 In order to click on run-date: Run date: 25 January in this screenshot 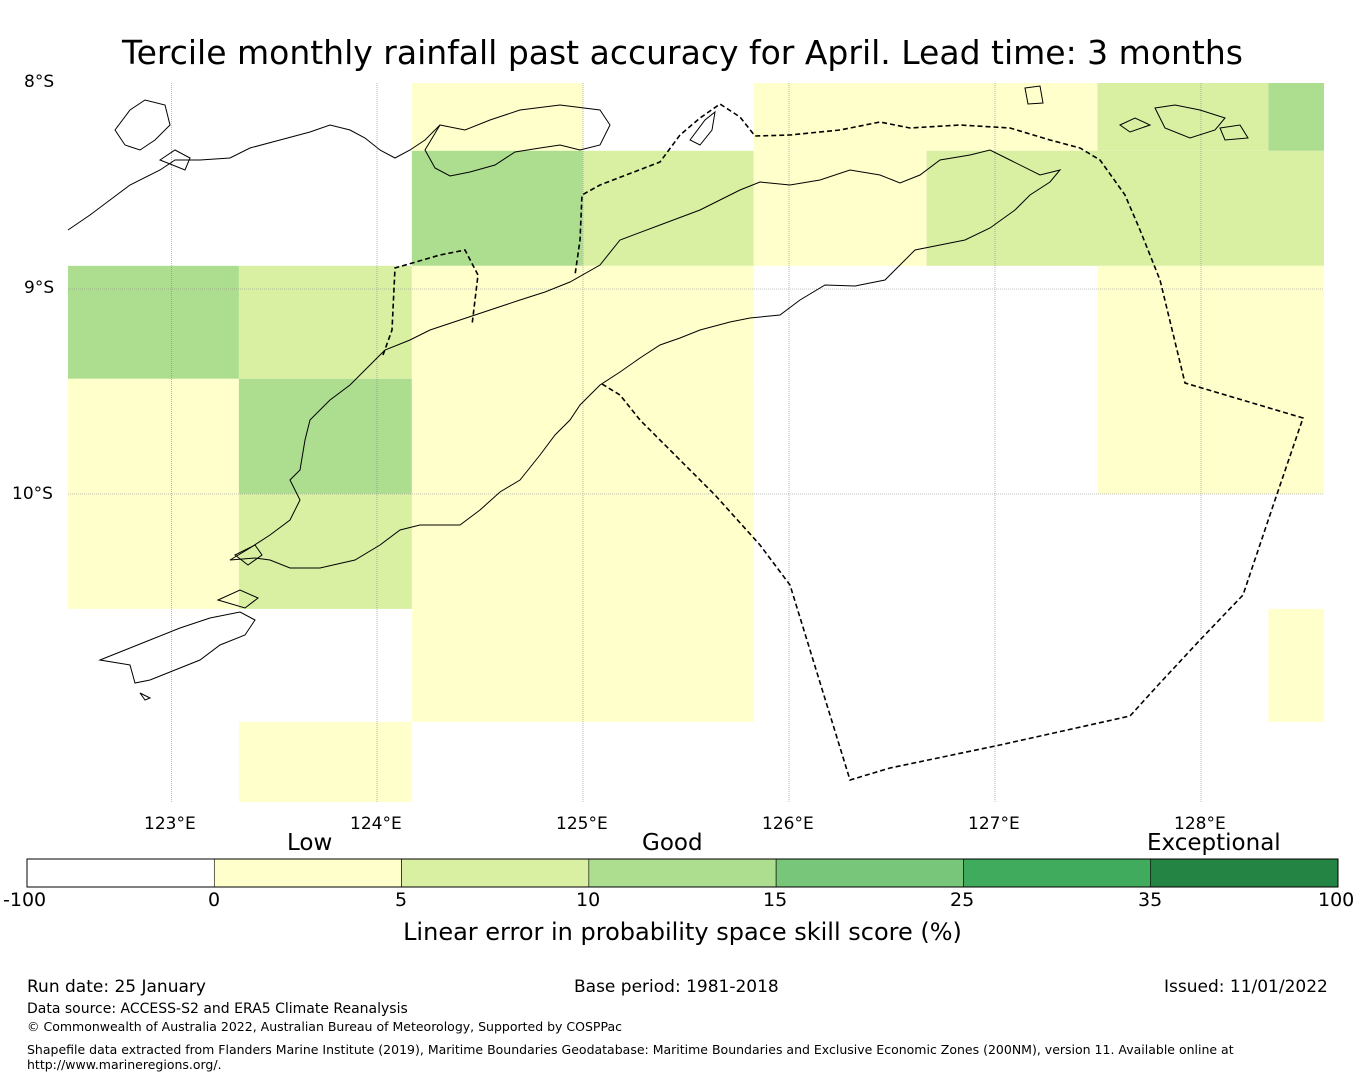, I will do `click(116, 987)`.